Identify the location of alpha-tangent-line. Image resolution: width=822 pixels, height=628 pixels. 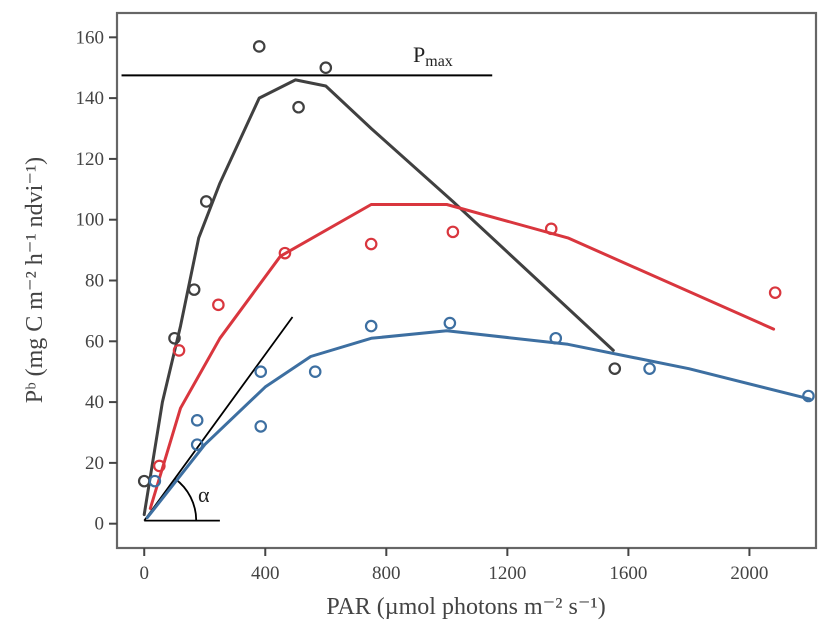
(218, 419).